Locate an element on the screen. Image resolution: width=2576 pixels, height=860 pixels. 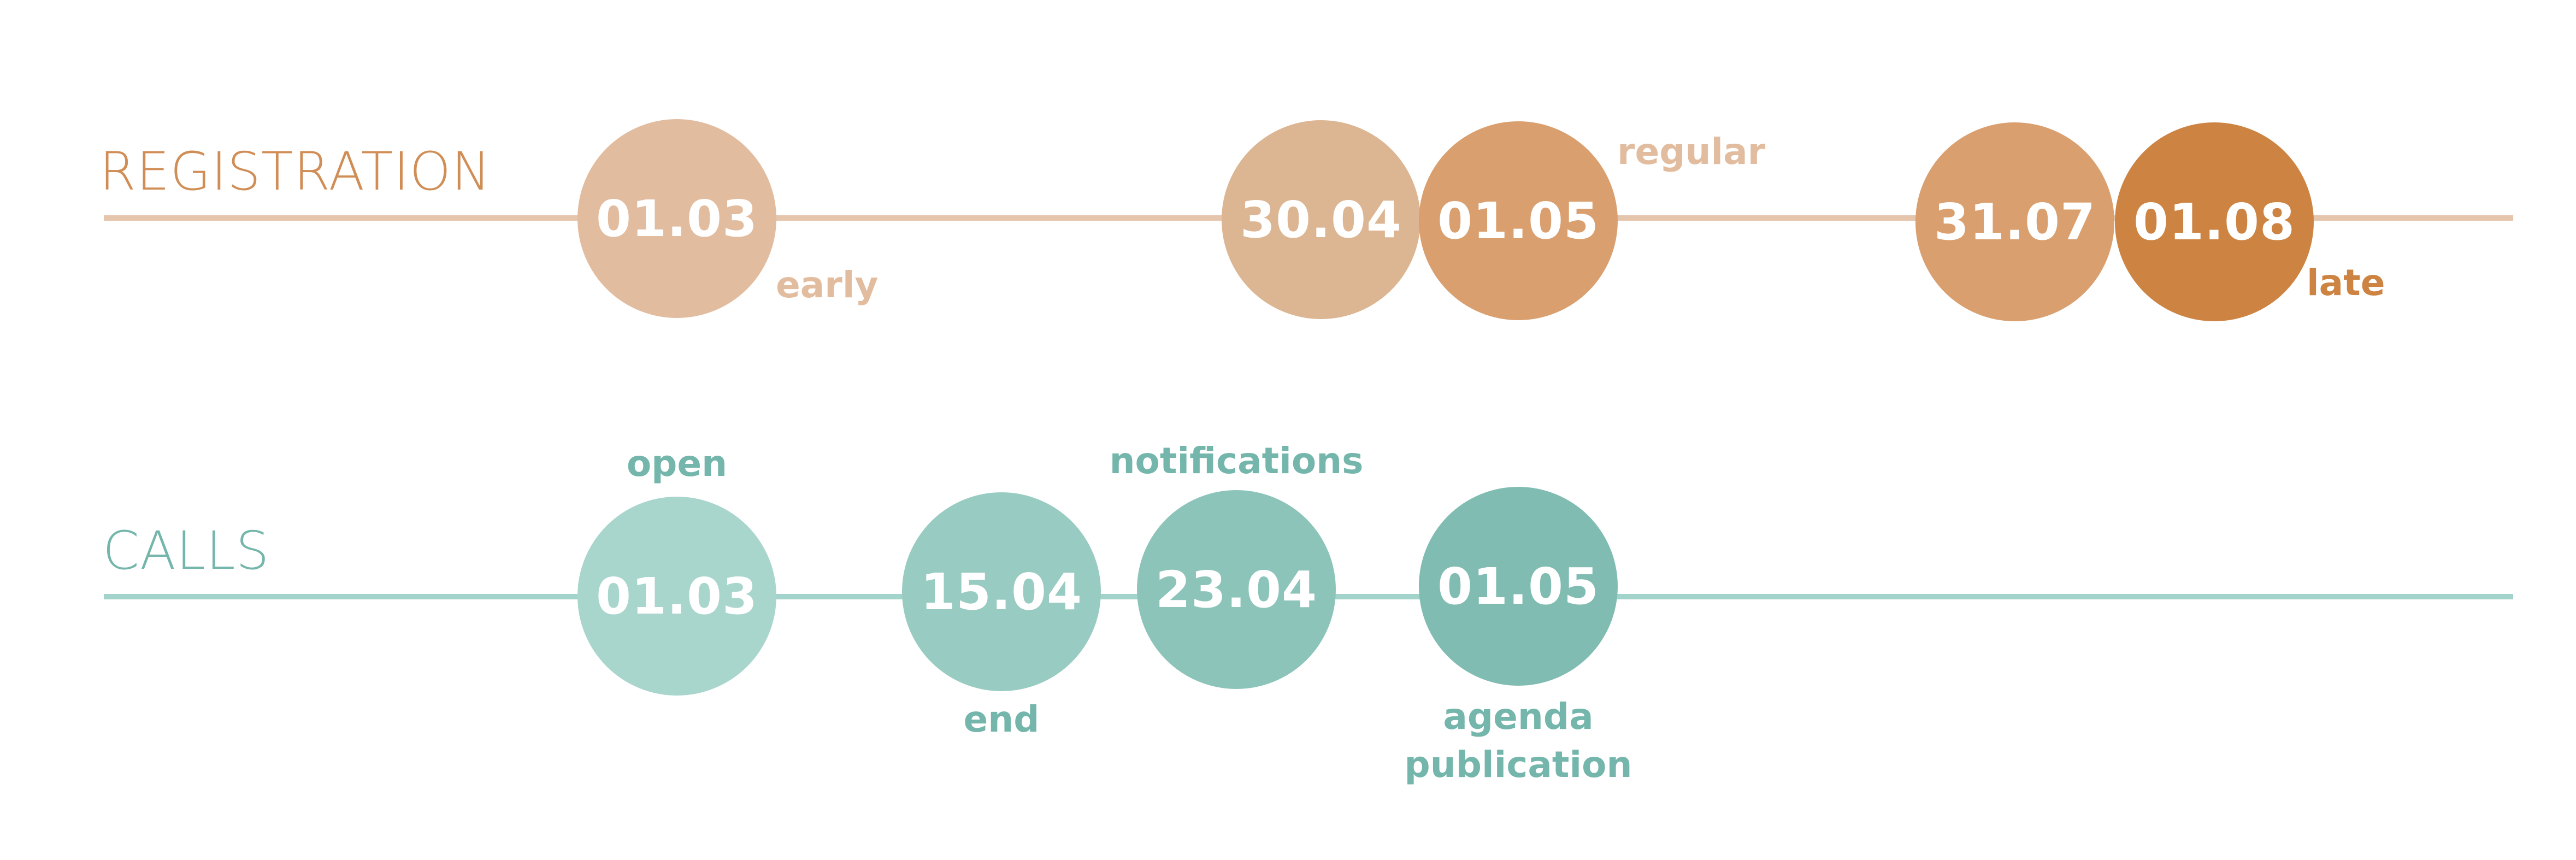
calls-note-notifications: notifications is located at coordinates (1236, 461).